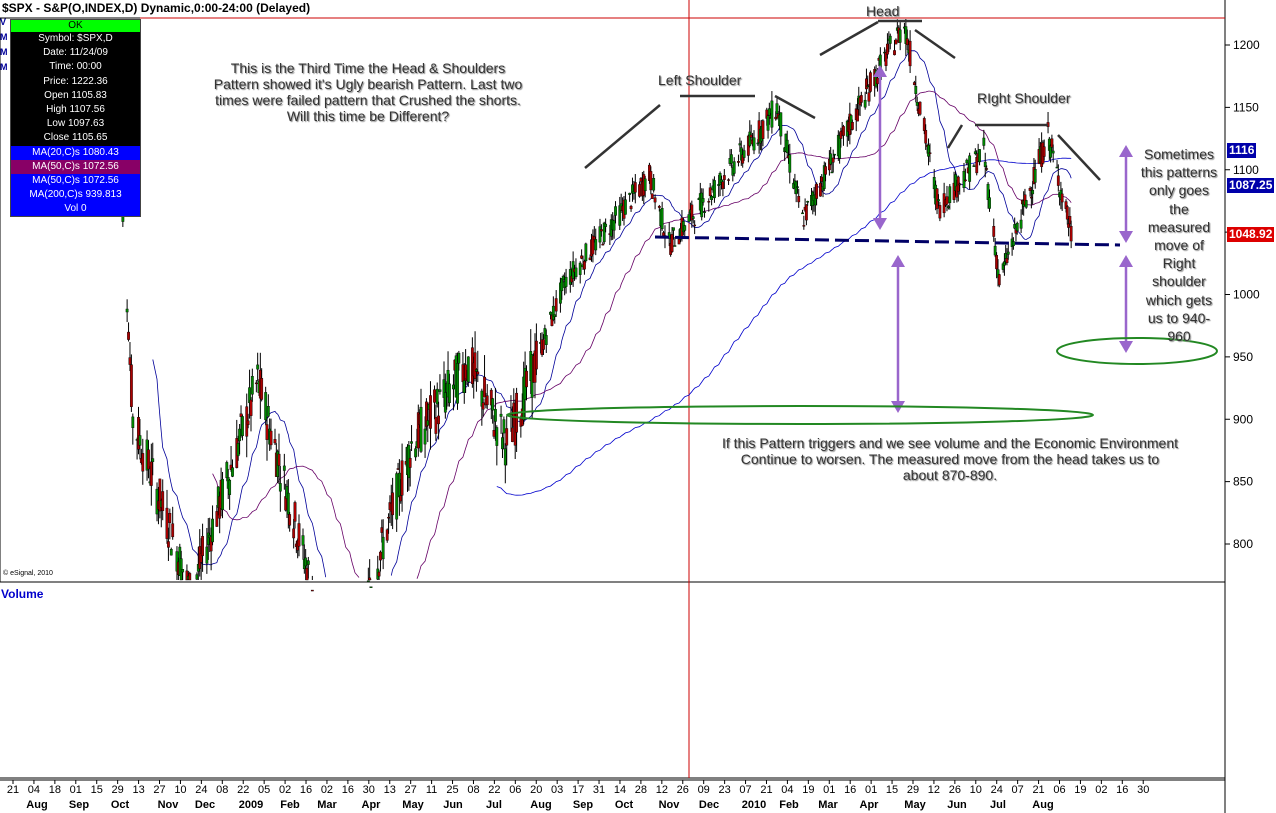 Image resolution: width=1276 pixels, height=813 pixels. What do you see at coordinates (75, 67) in the screenshot?
I see `data-time: Time: 00:00` at bounding box center [75, 67].